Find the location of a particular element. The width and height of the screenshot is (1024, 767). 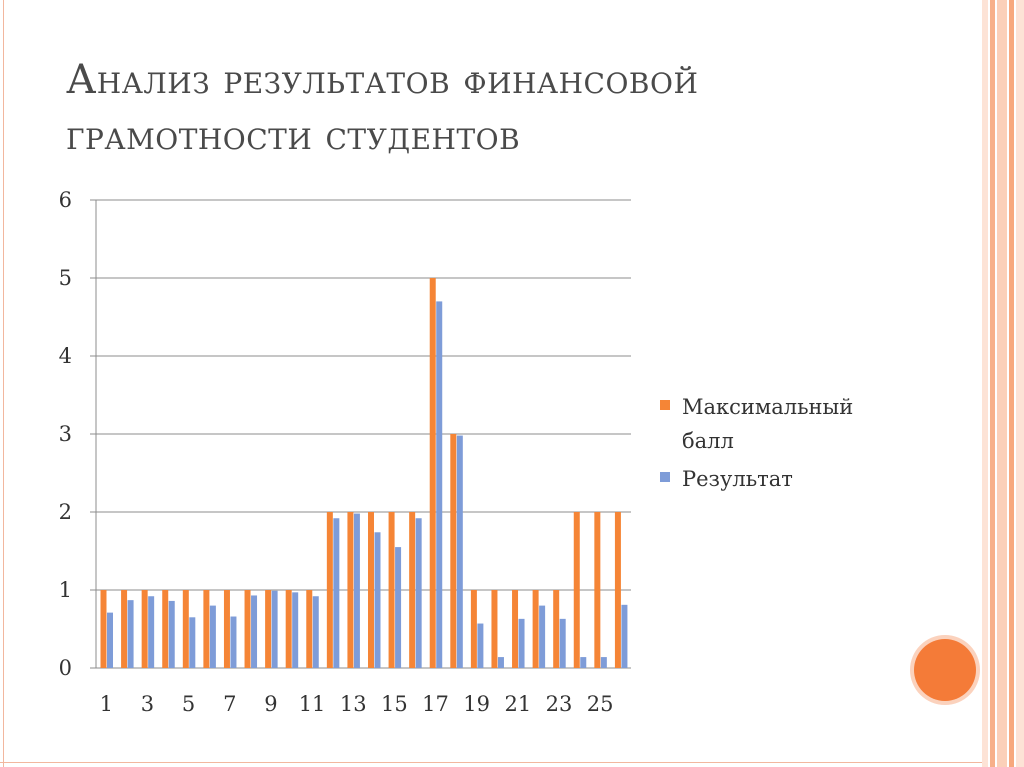

x-tick-label: 11 is located at coordinates (312, 704).